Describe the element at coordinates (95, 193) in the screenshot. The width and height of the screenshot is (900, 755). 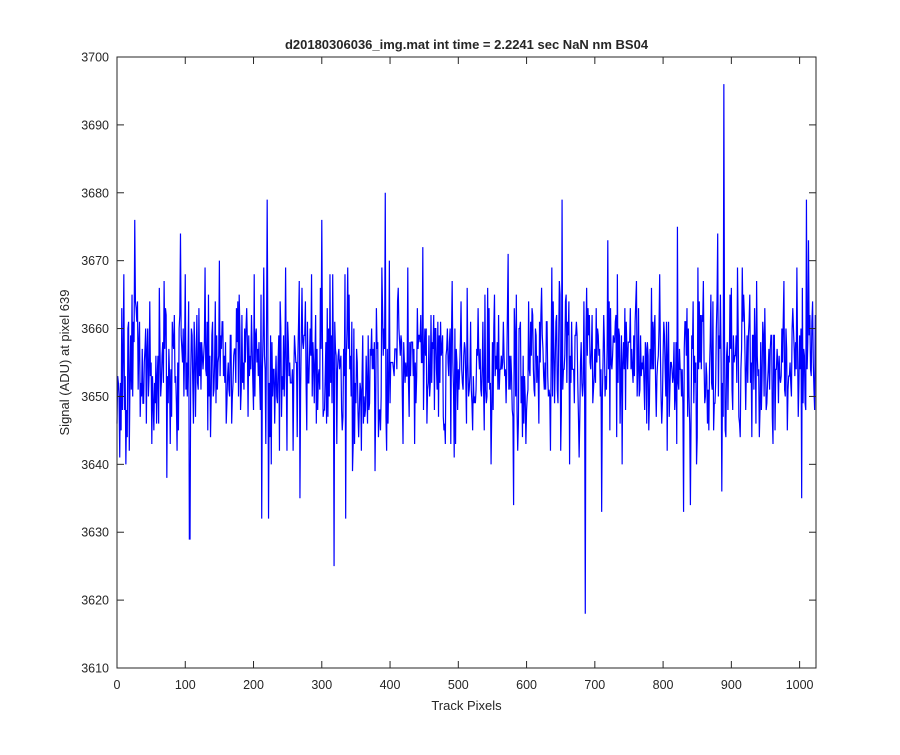
I see `y-tick-label: 3680` at that location.